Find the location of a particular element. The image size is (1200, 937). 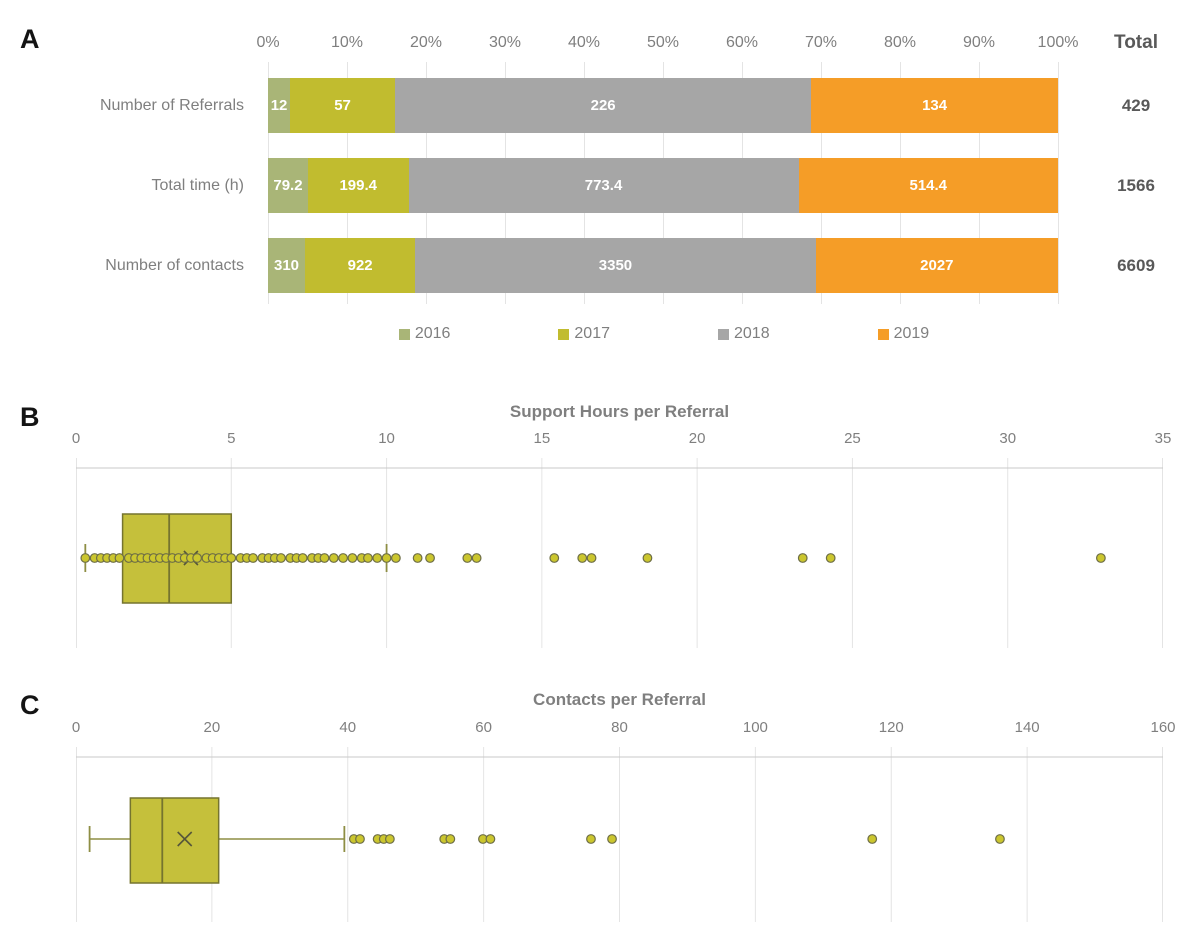

bar-segment: 922 is located at coordinates (360, 265).